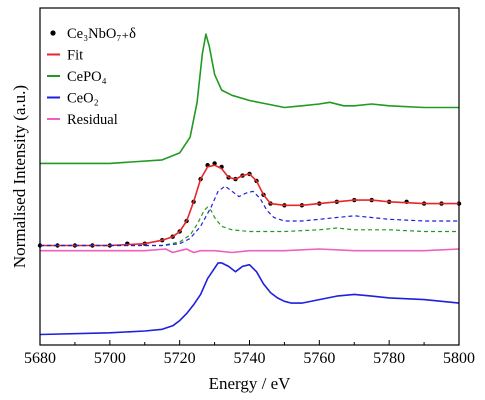  What do you see at coordinates (250, 383) in the screenshot?
I see `x-axis-title: Energy / eV` at bounding box center [250, 383].